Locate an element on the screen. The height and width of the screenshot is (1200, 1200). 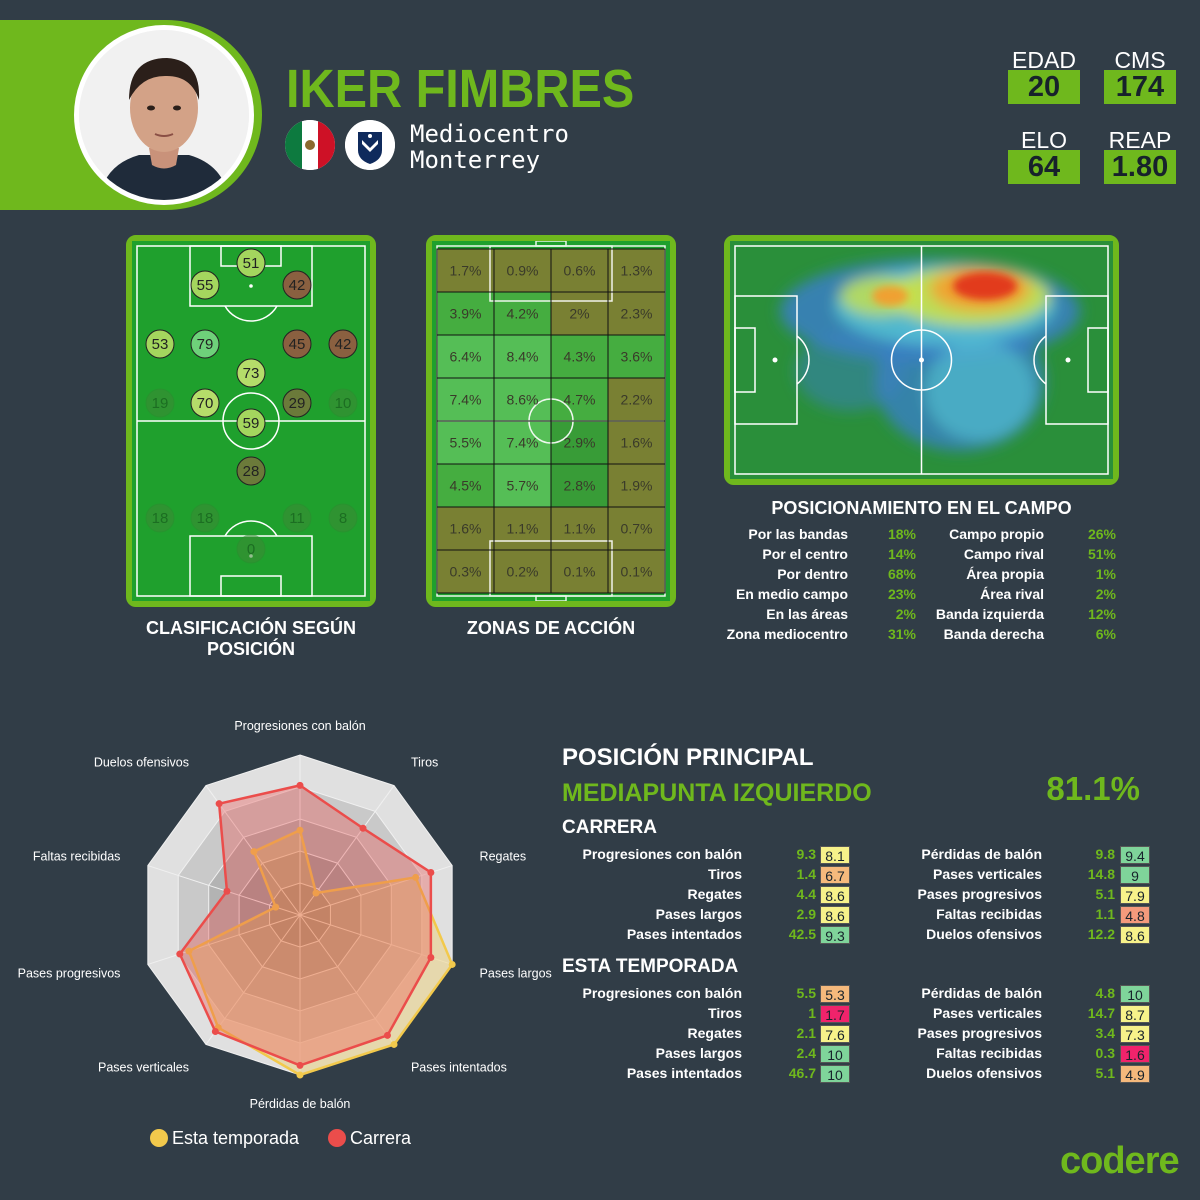
metric-row: Pases largos 2.9 8.6 is located at coordinates (707, 914).